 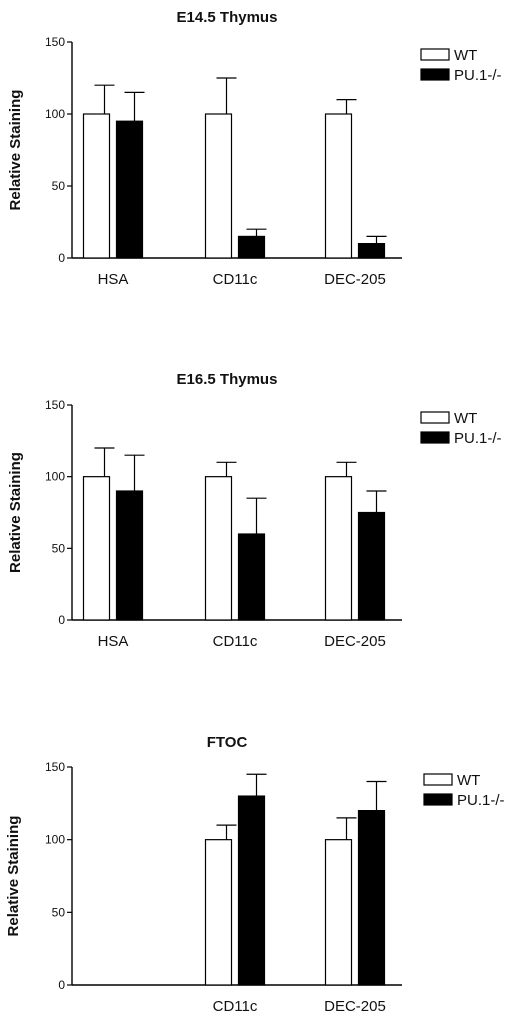 What do you see at coordinates (227, 17) in the screenshot?
I see `chart-title: E14.5 Thymus` at bounding box center [227, 17].